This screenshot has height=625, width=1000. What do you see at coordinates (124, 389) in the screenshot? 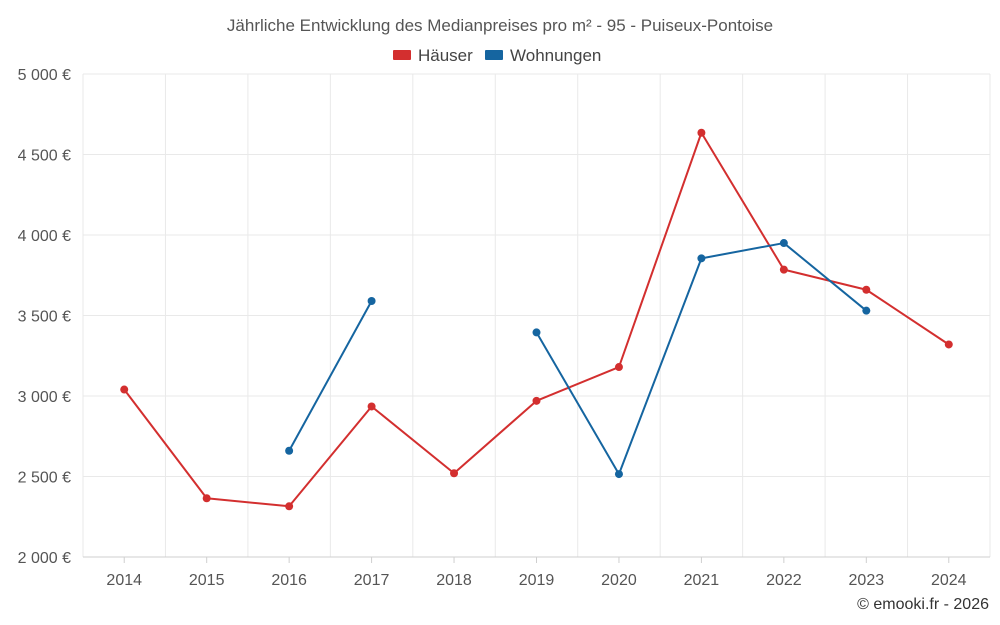
I see `data-point-haeuser-2014` at bounding box center [124, 389].